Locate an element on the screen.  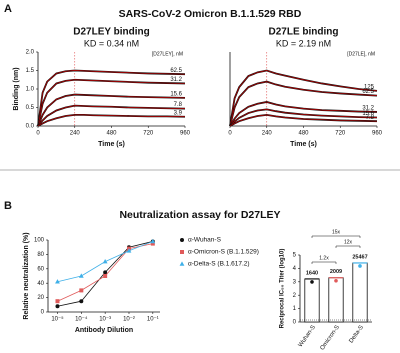
x-tick-label: Omicron-S is located at coordinates (330, 338).